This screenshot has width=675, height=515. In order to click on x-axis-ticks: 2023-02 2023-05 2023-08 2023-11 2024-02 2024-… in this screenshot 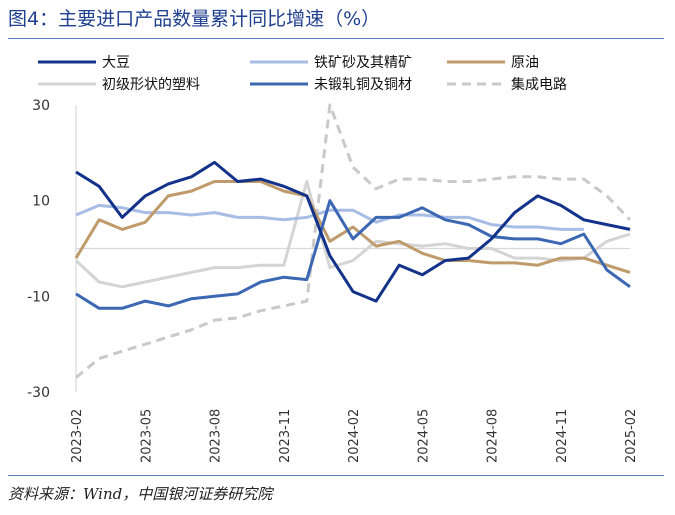, I will do `click(354, 436)`.